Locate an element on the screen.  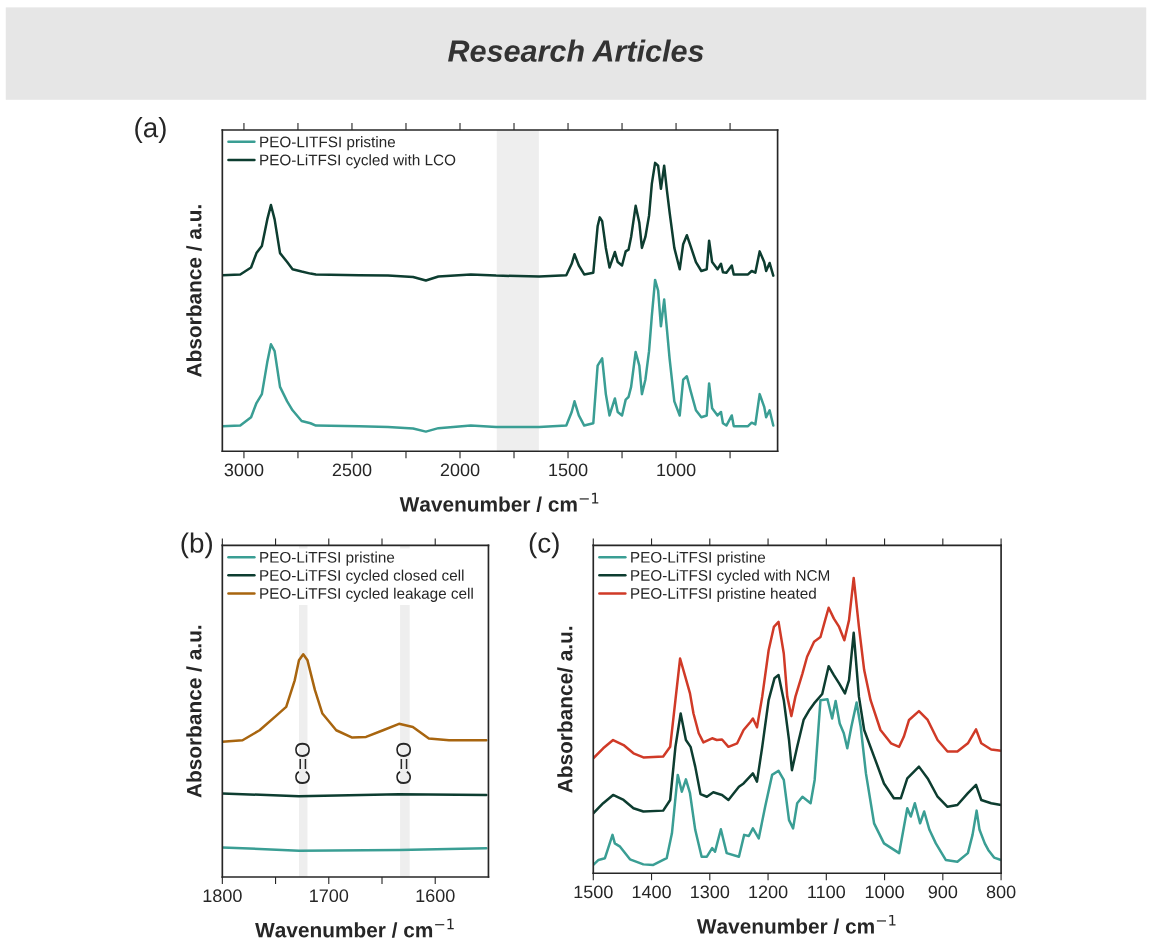
x-tick-label: 900 is located at coordinates (943, 892).